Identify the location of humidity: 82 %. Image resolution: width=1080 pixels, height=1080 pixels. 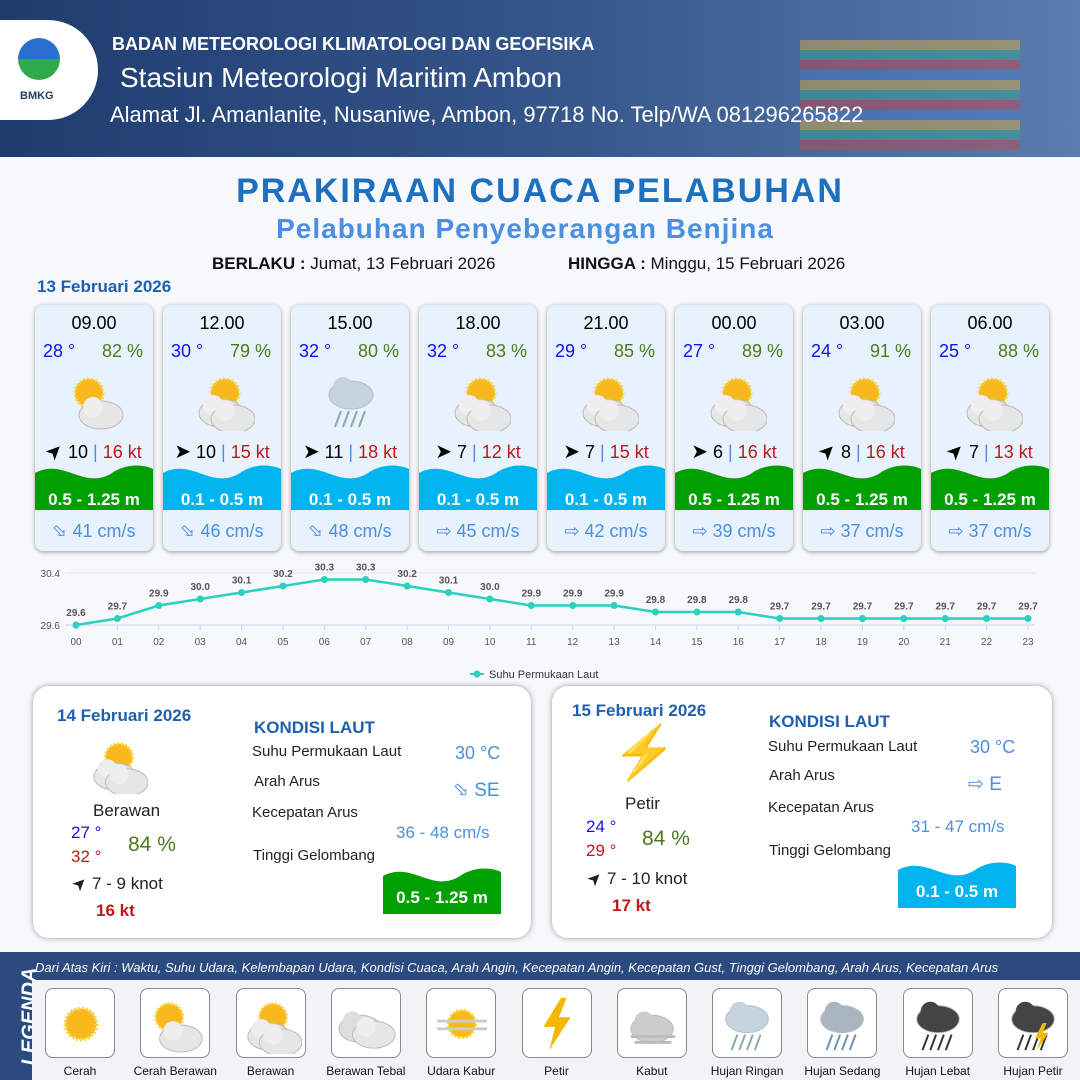
(122, 351).